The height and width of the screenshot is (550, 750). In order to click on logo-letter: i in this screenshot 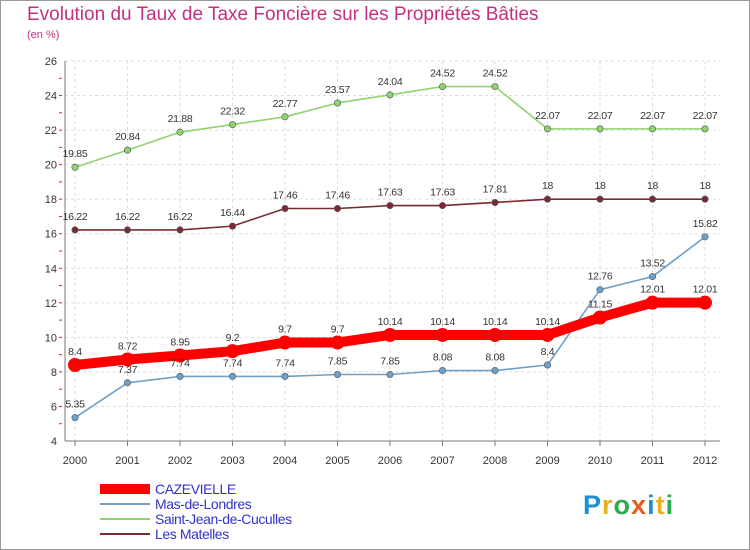, I will do `click(670, 505)`.